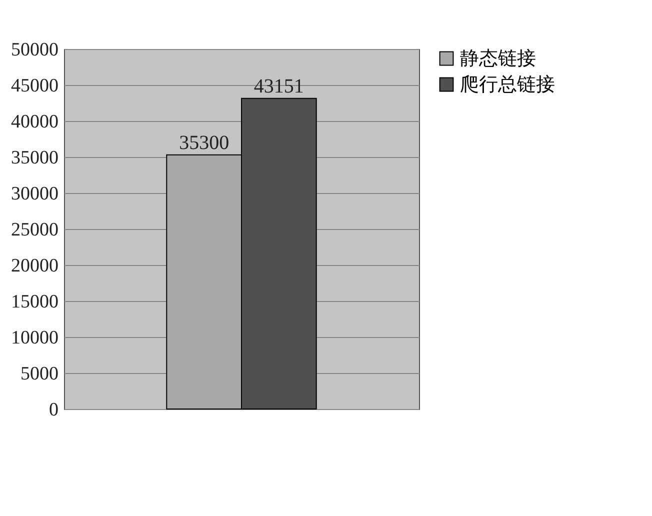 The image size is (652, 516). What do you see at coordinates (34, 302) in the screenshot?
I see `y-tick-label: 15000` at bounding box center [34, 302].